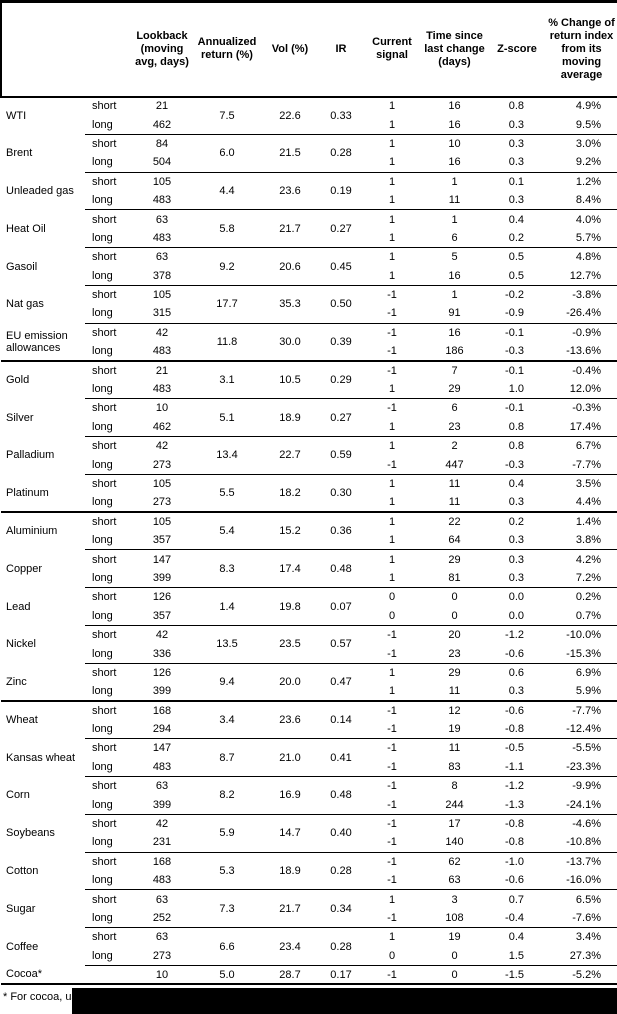  What do you see at coordinates (517, 219) in the screenshot?
I see `z-score-cell: 0.4` at bounding box center [517, 219].